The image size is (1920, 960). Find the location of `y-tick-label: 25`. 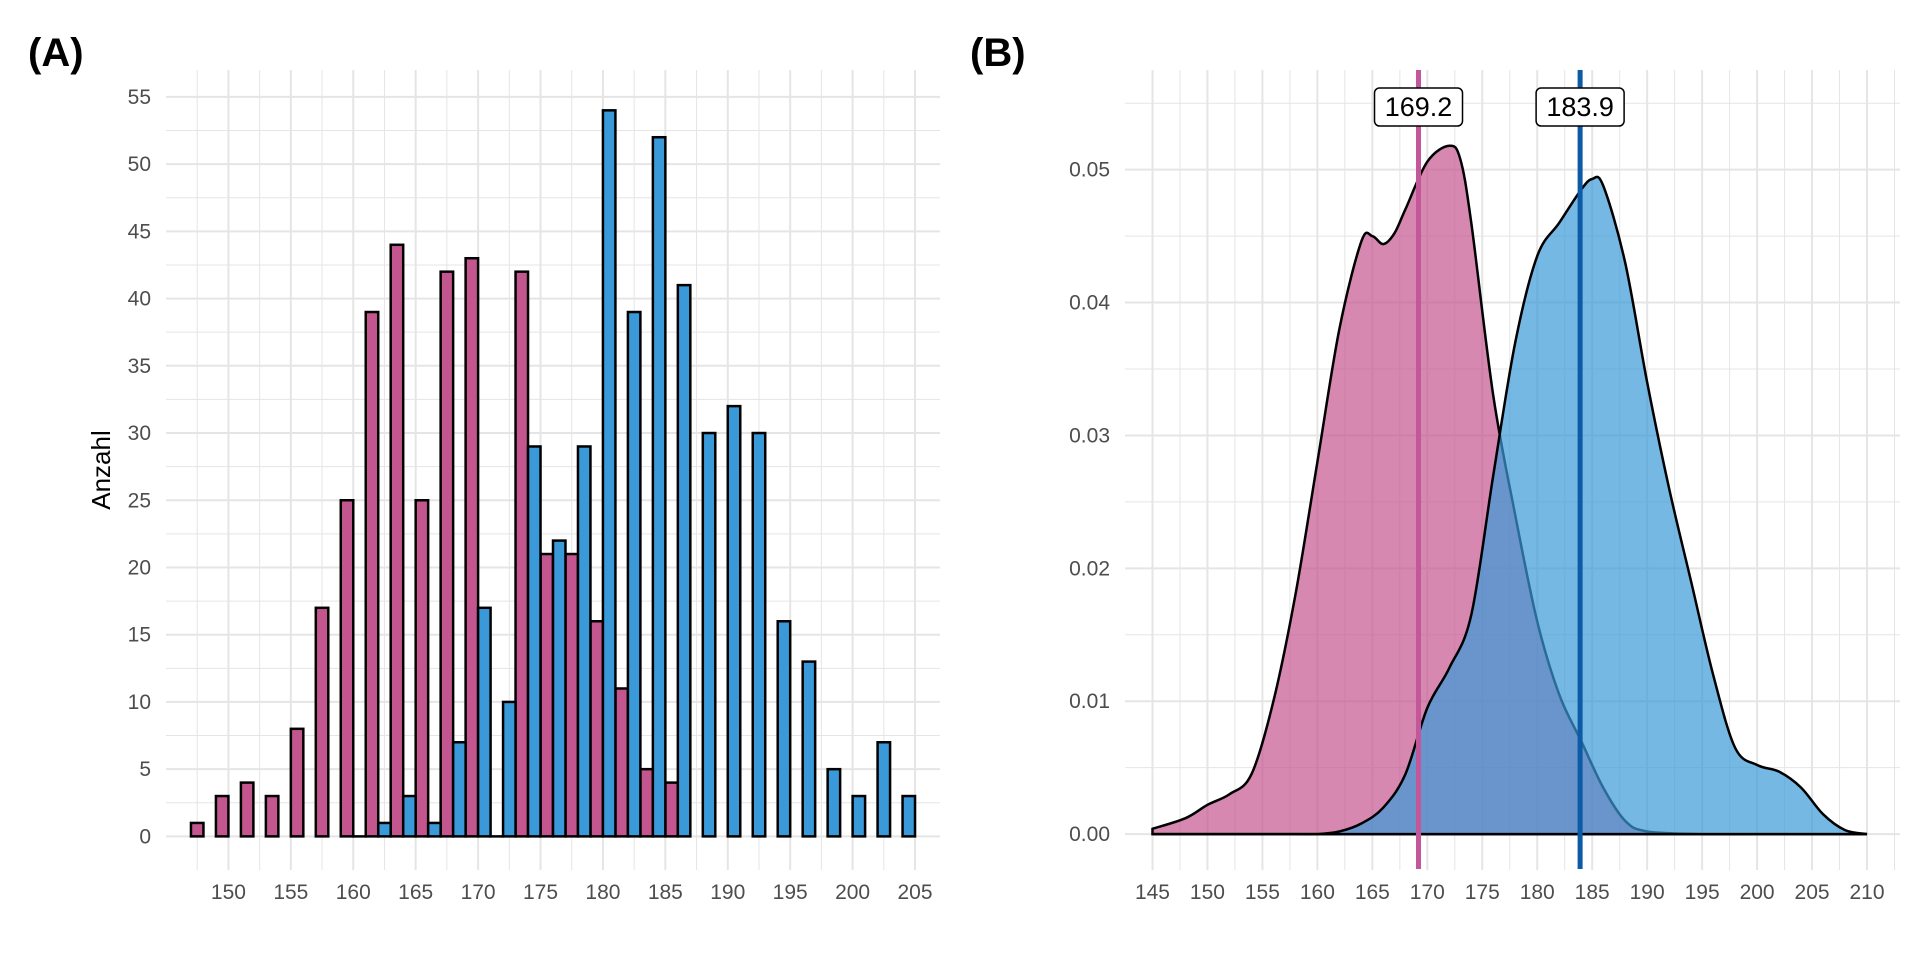

y-tick-label: 25 is located at coordinates (139, 500).